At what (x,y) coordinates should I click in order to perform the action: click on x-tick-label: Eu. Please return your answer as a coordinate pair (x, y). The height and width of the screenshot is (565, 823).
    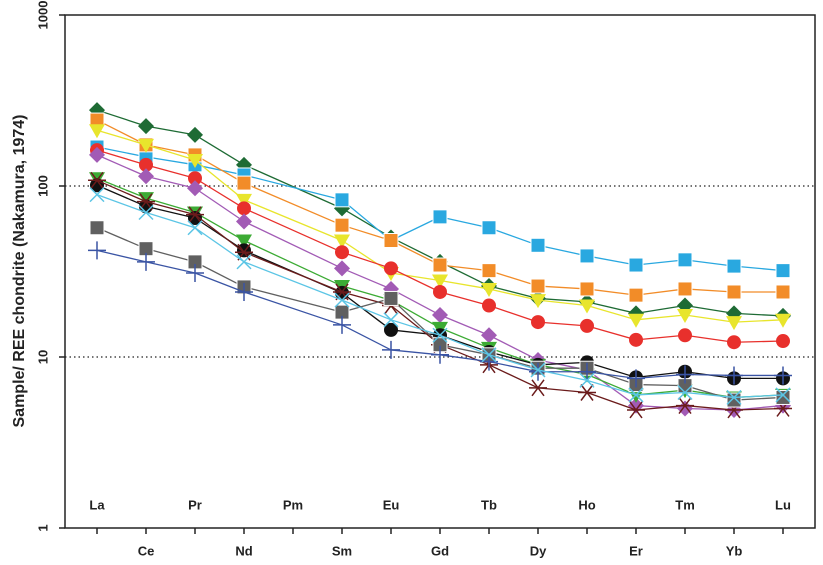
    Looking at the image, I should click on (391, 504).